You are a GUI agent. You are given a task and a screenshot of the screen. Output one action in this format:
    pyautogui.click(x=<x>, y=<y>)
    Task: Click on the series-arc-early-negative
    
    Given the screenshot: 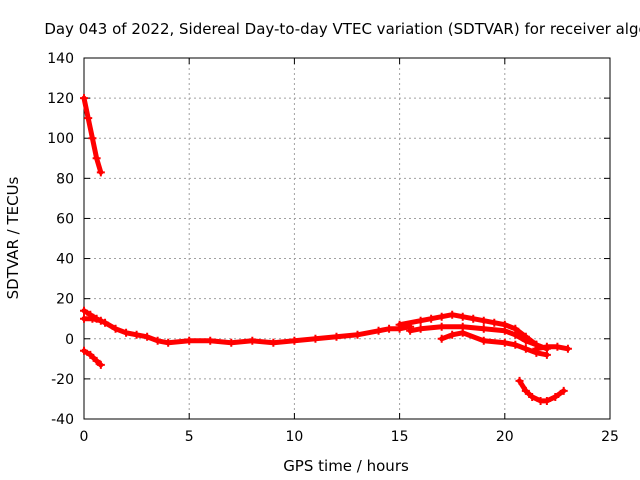 What is the action you would take?
    pyautogui.click(x=92, y=357)
    